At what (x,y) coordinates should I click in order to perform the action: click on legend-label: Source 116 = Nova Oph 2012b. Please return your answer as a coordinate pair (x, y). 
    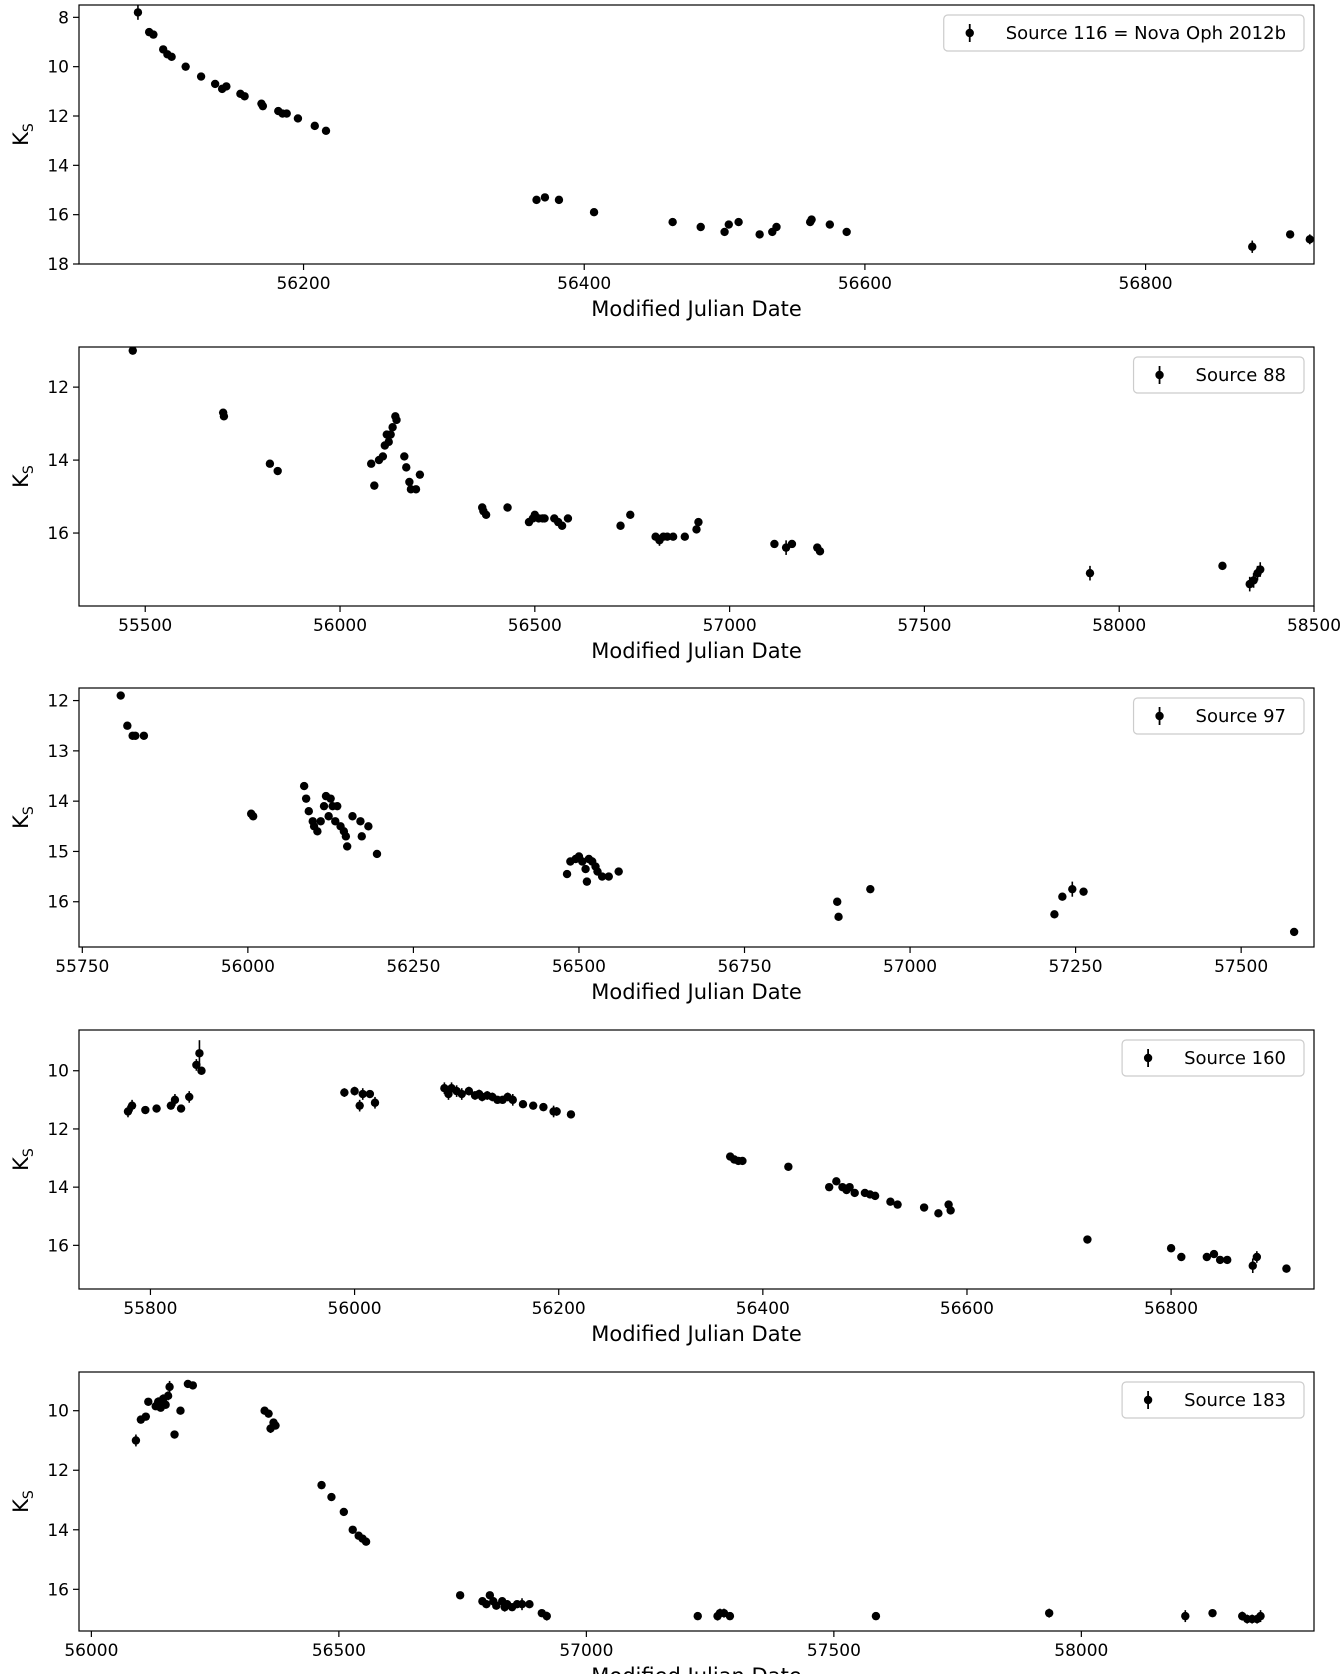
    Looking at the image, I should click on (1146, 33).